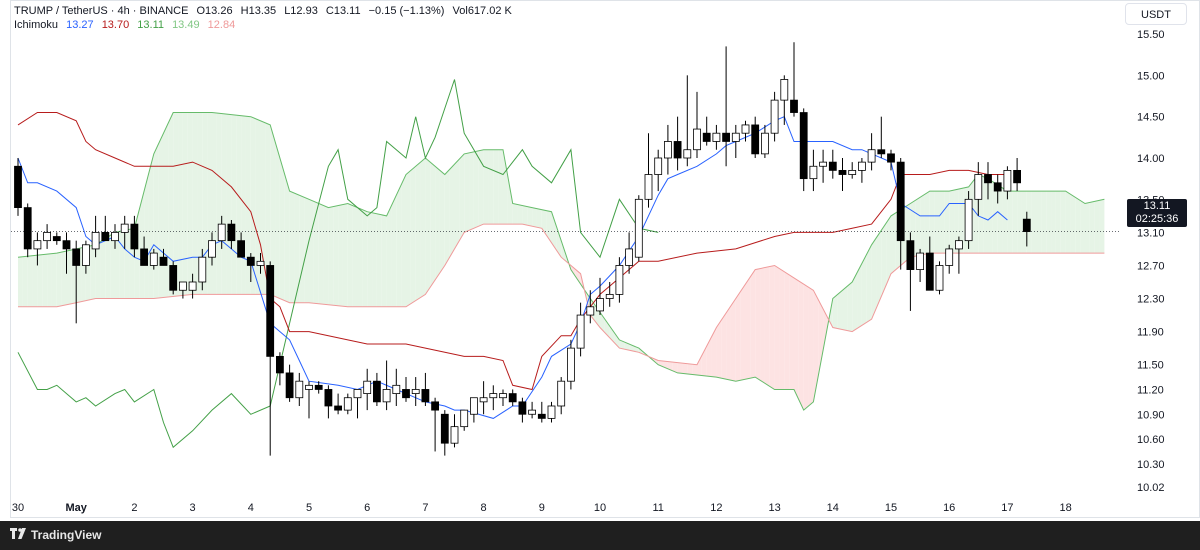 Image resolution: width=1200 pixels, height=550 pixels. Describe the element at coordinates (774, 508) in the screenshot. I see `x-tick-label: 13` at that location.